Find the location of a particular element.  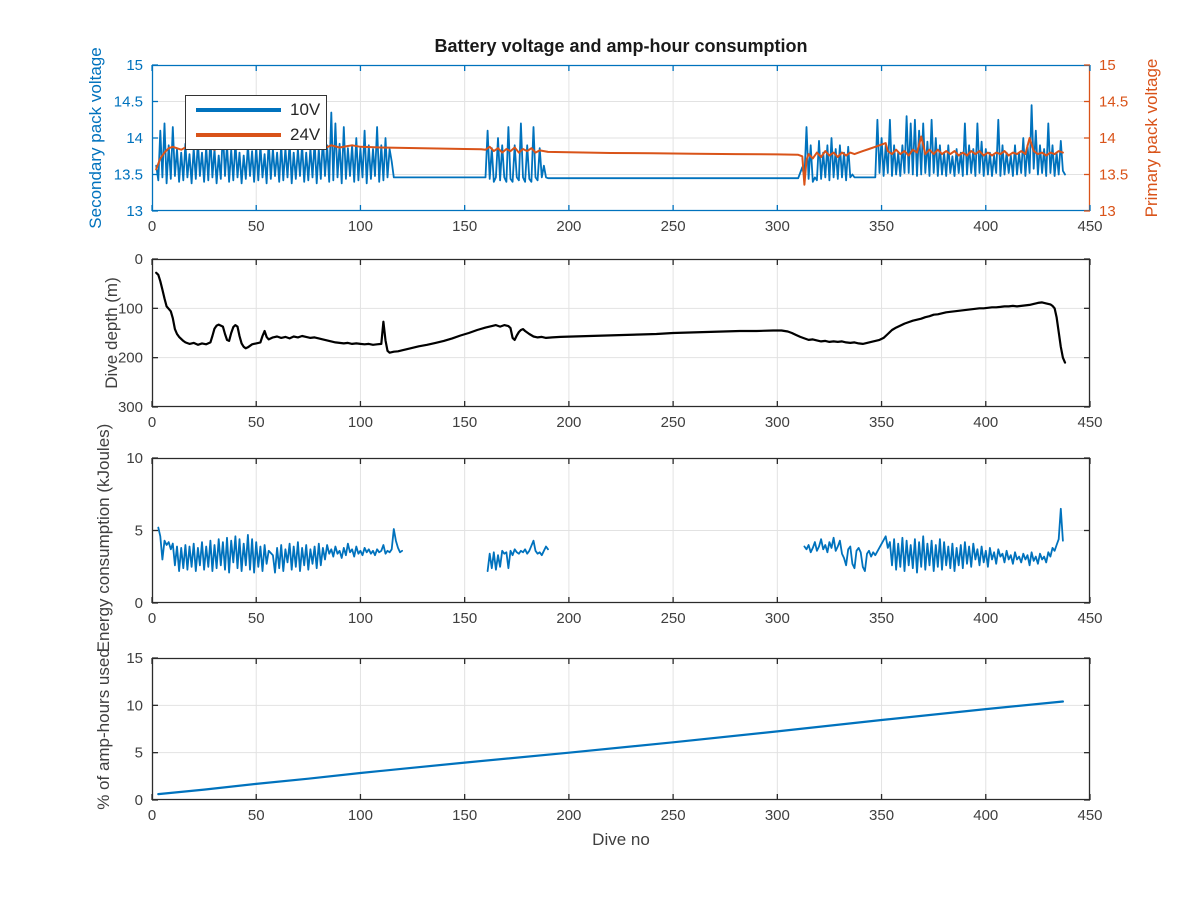

y-tick-label: 300 is located at coordinates (130, 407).